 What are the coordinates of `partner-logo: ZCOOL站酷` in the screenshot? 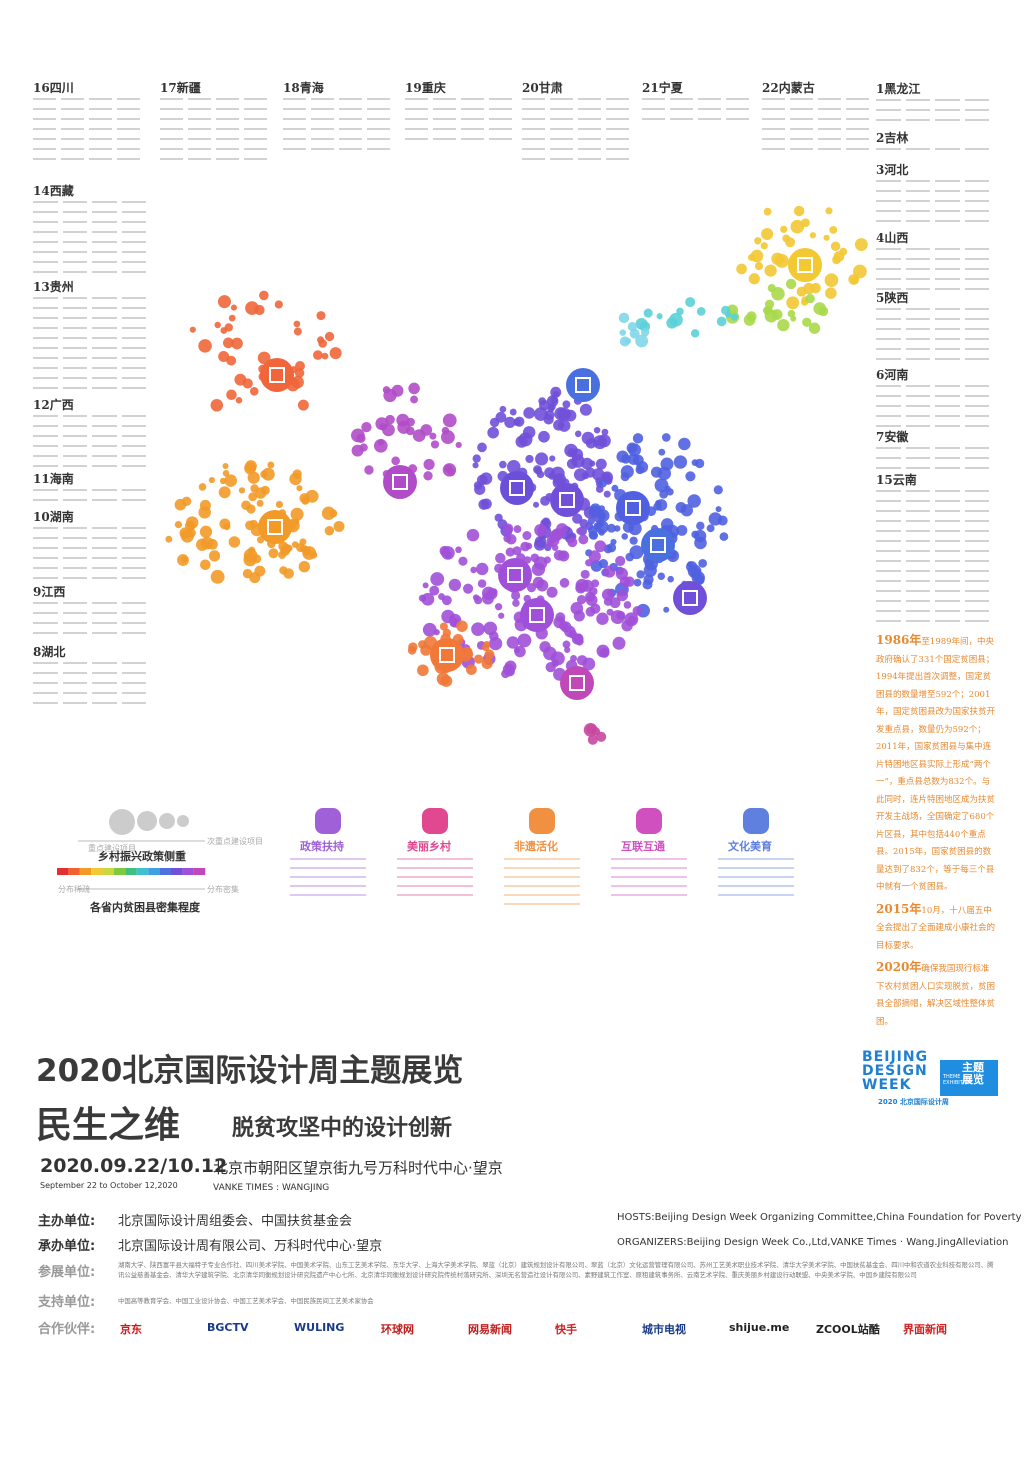 It's located at (848, 1329).